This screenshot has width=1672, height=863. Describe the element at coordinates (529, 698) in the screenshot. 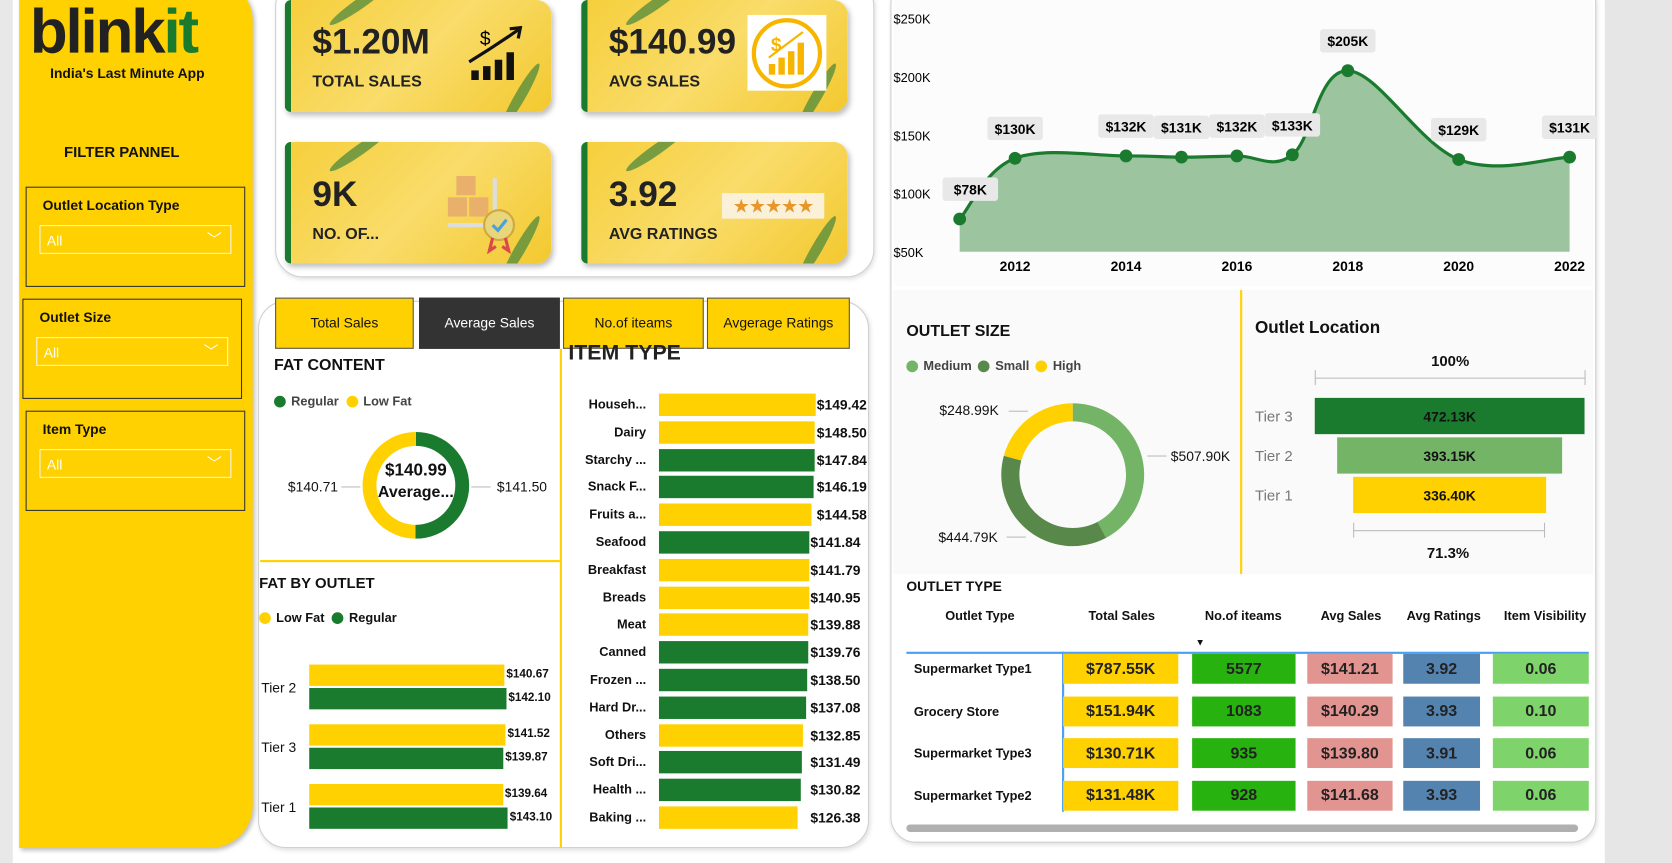

I see `bar-value-label: $142.10` at that location.